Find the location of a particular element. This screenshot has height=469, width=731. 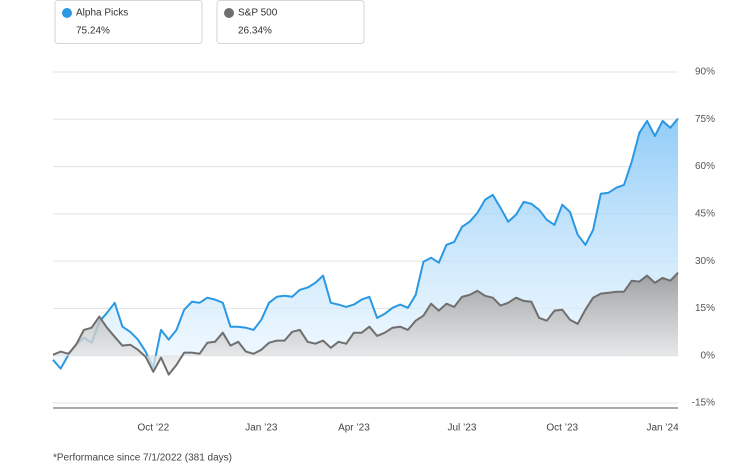

y-tick-label: 60% is located at coordinates (705, 166).